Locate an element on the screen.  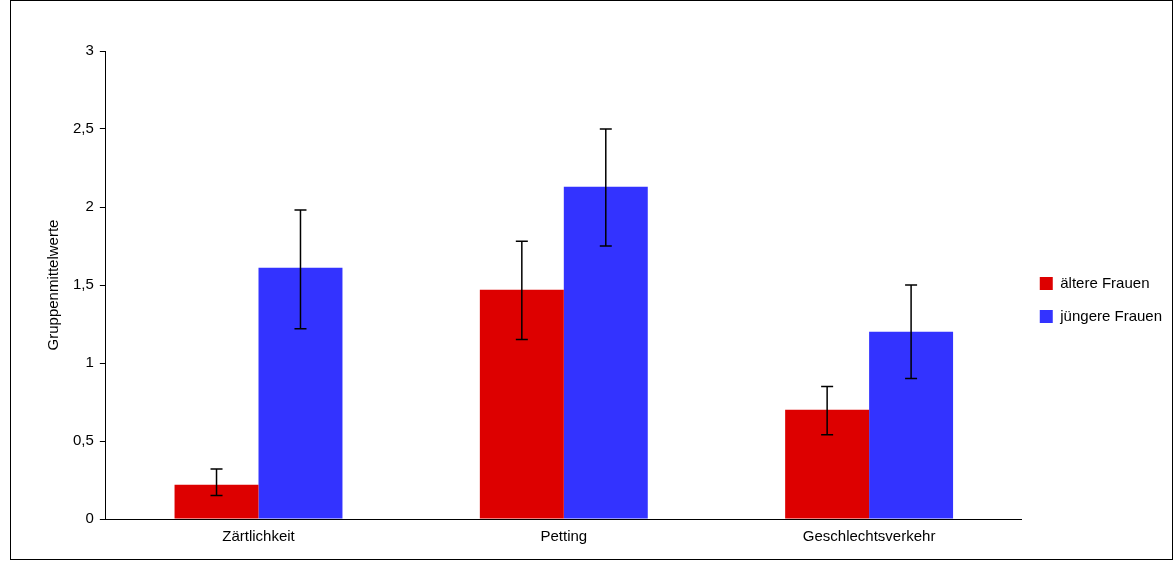
legend-label: ältere Frauen is located at coordinates (1105, 282).